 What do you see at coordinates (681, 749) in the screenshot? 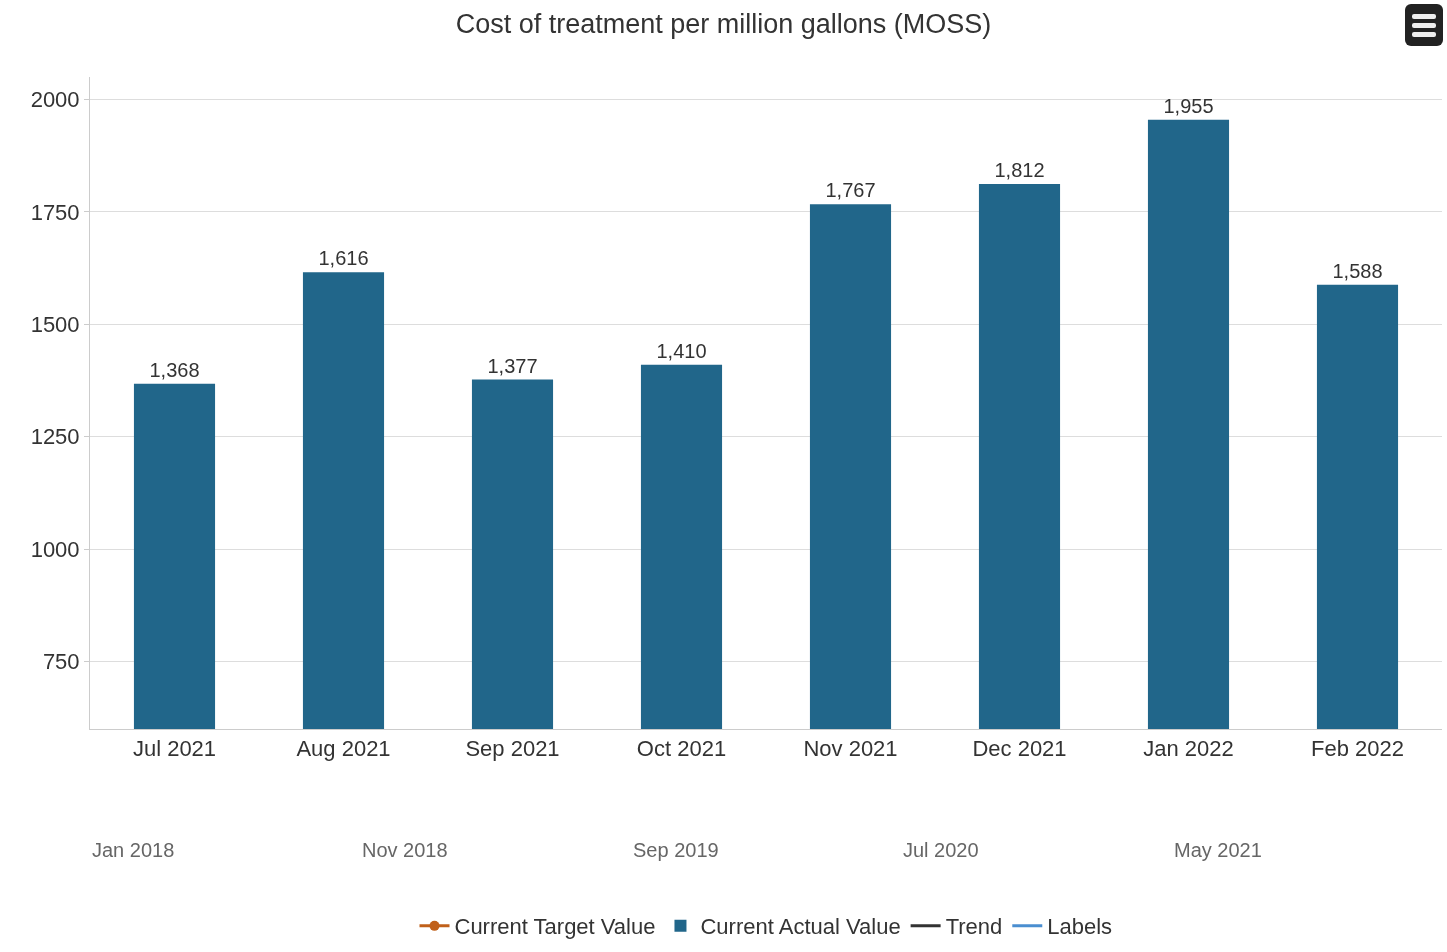
I see `x-tick-label: Oct 2021` at bounding box center [681, 749].